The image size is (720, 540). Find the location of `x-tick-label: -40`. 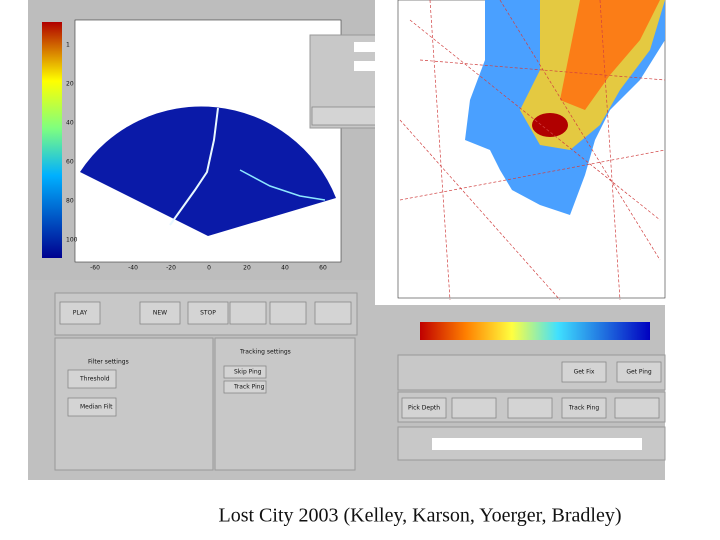

x-tick-label: -40 is located at coordinates (133, 268).